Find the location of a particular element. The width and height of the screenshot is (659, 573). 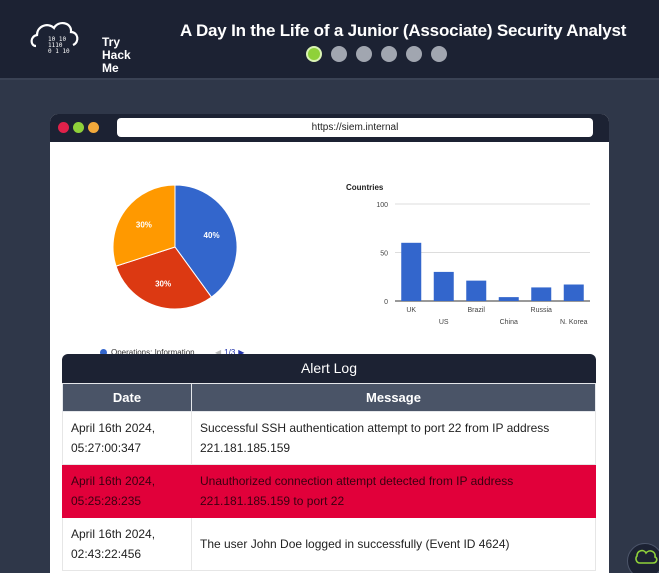

legend-label: Operations: Information is located at coordinates (153, 352).